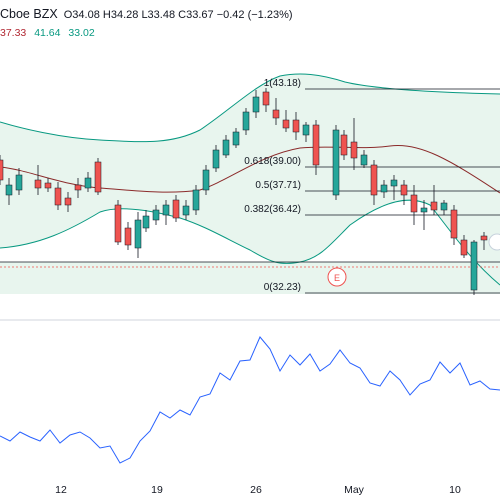  What do you see at coordinates (13, 33) in the screenshot?
I see `bb-upper-value: 37.33` at bounding box center [13, 33].